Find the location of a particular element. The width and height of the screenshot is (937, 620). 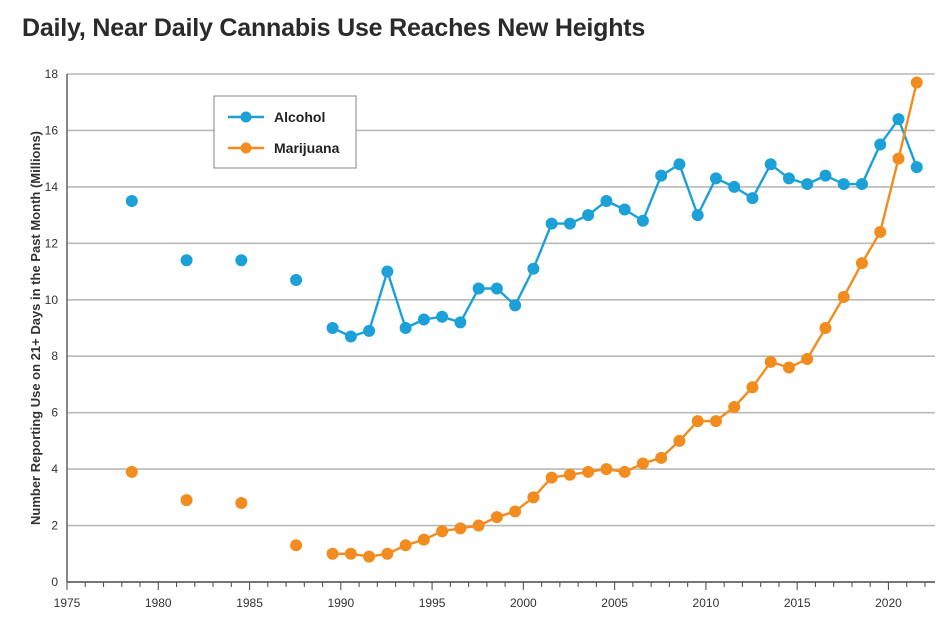

x-tick-label: 2020 is located at coordinates (888, 603).